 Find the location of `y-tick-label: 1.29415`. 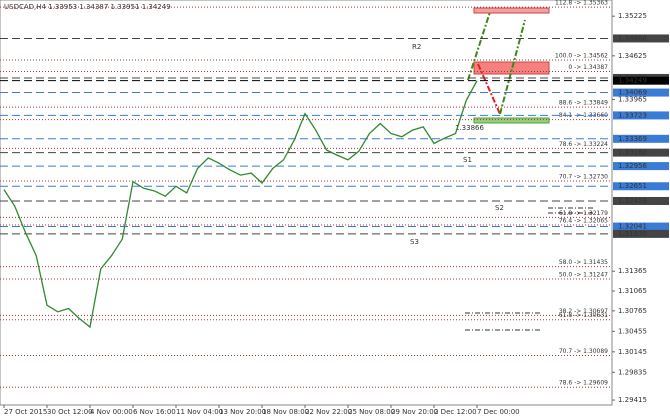

y-tick-label: 1.29415 is located at coordinates (632, 400).